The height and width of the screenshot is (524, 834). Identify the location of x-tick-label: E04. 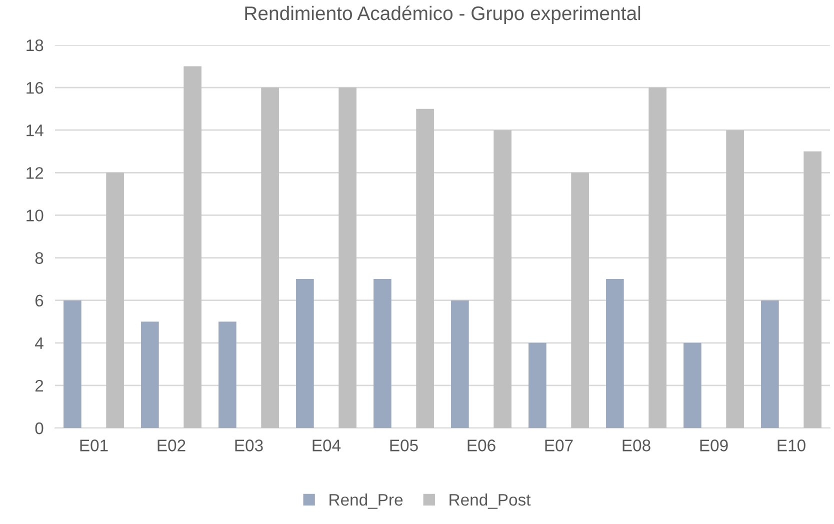
(326, 446).